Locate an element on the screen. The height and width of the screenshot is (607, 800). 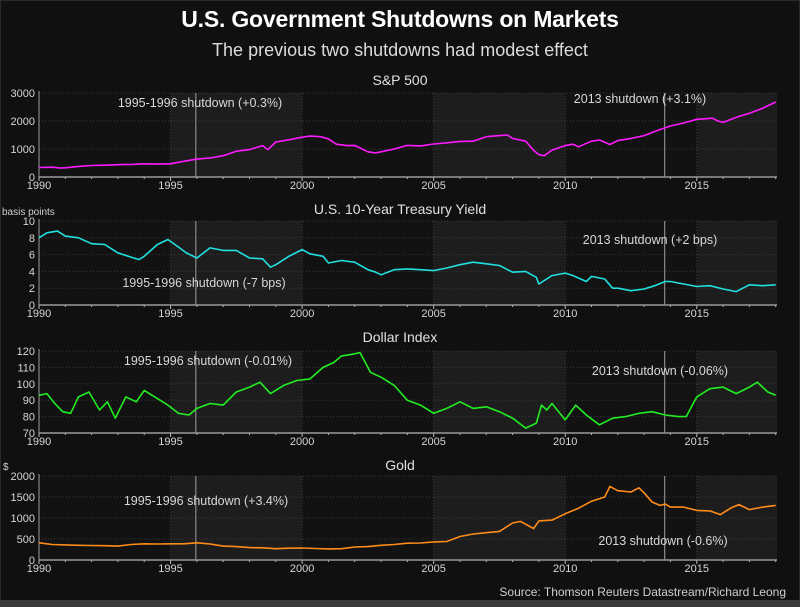
dollar-ytick-label: 100 is located at coordinates (26, 385).